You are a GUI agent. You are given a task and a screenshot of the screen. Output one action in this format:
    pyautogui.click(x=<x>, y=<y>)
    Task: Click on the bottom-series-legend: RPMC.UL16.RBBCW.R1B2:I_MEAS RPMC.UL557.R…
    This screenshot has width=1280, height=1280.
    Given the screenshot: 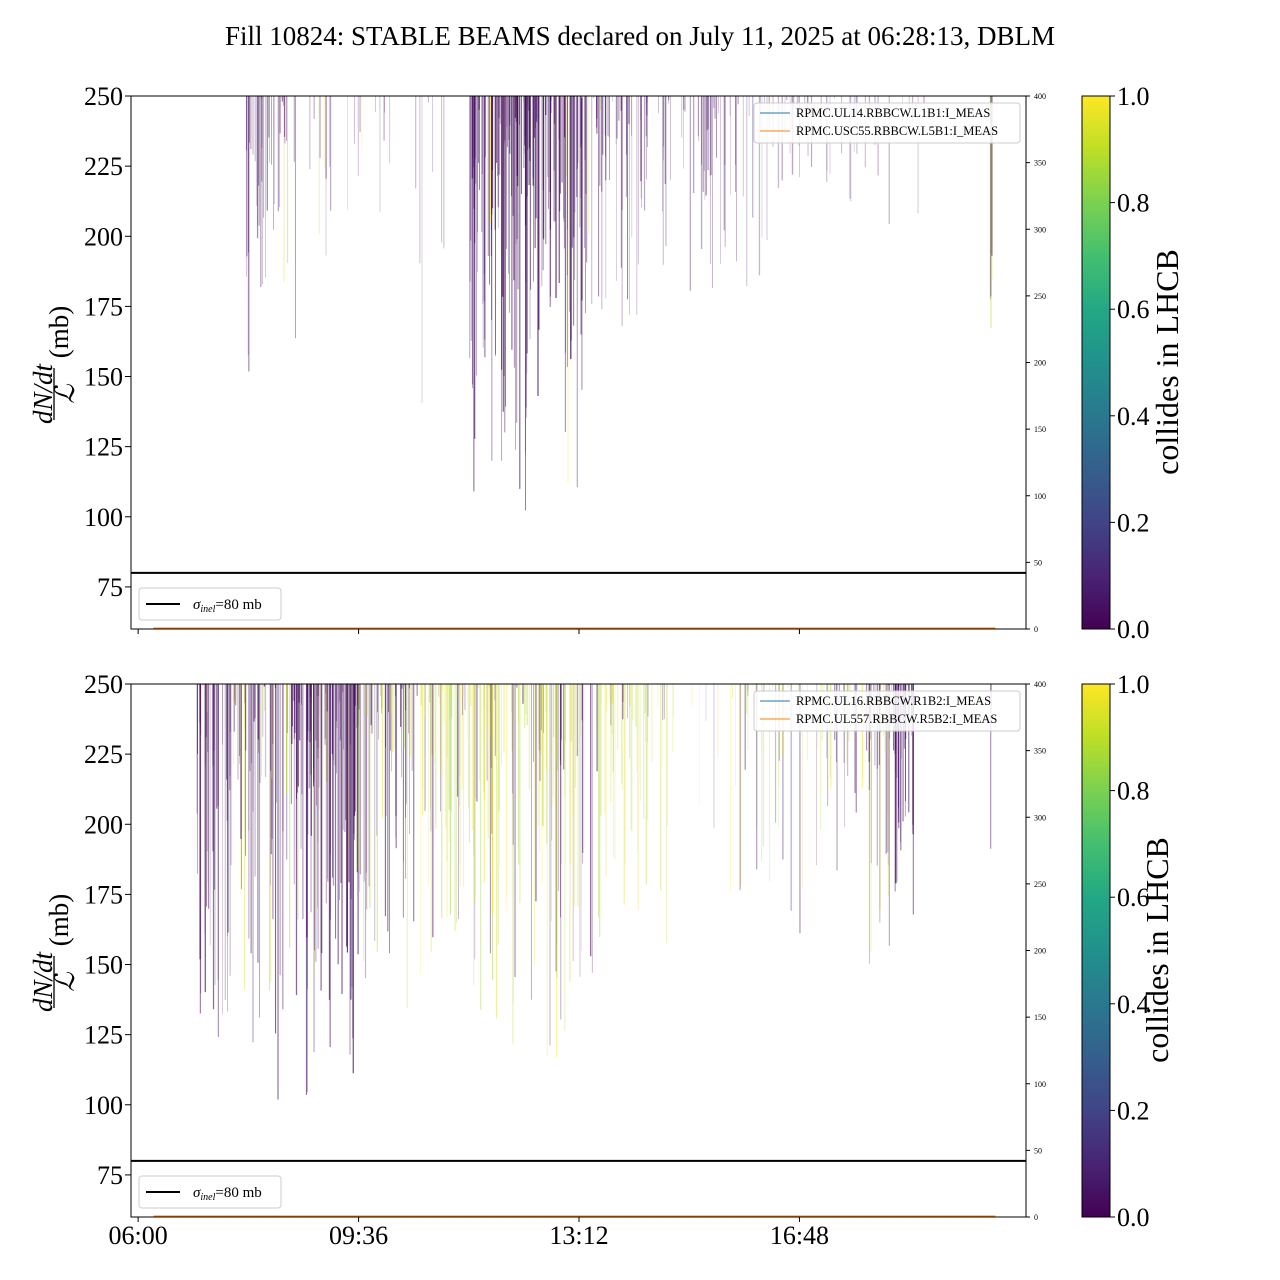 What is the action you would take?
    pyautogui.click(x=887, y=711)
    